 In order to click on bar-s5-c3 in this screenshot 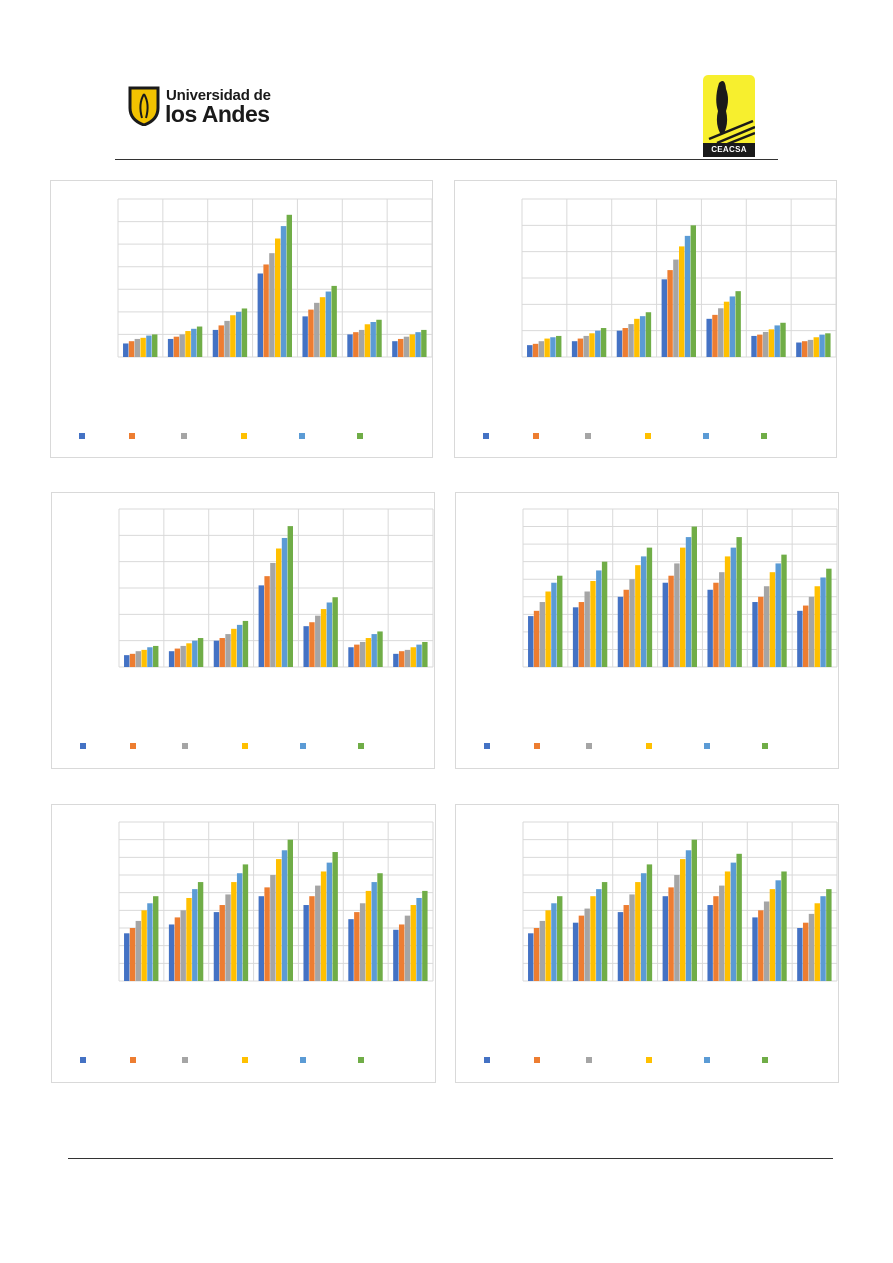, I will do `click(642, 336)`.